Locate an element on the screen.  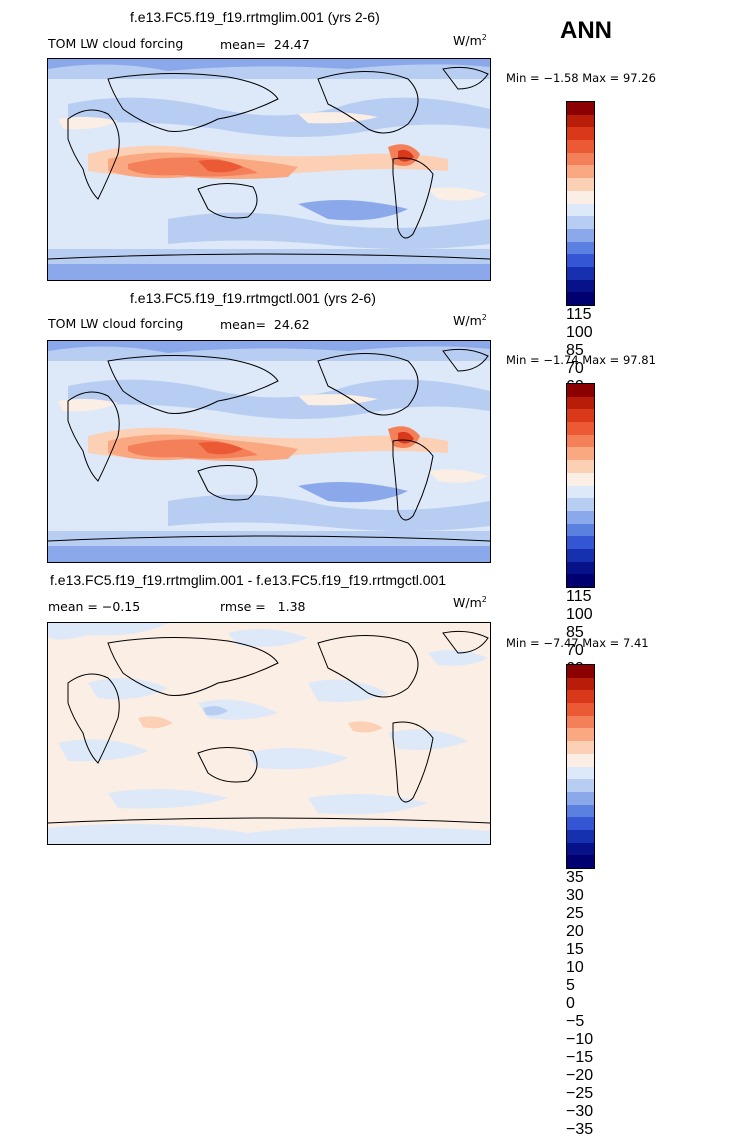
panel-2-colorbar-tick-label: 85 is located at coordinates (575, 632).